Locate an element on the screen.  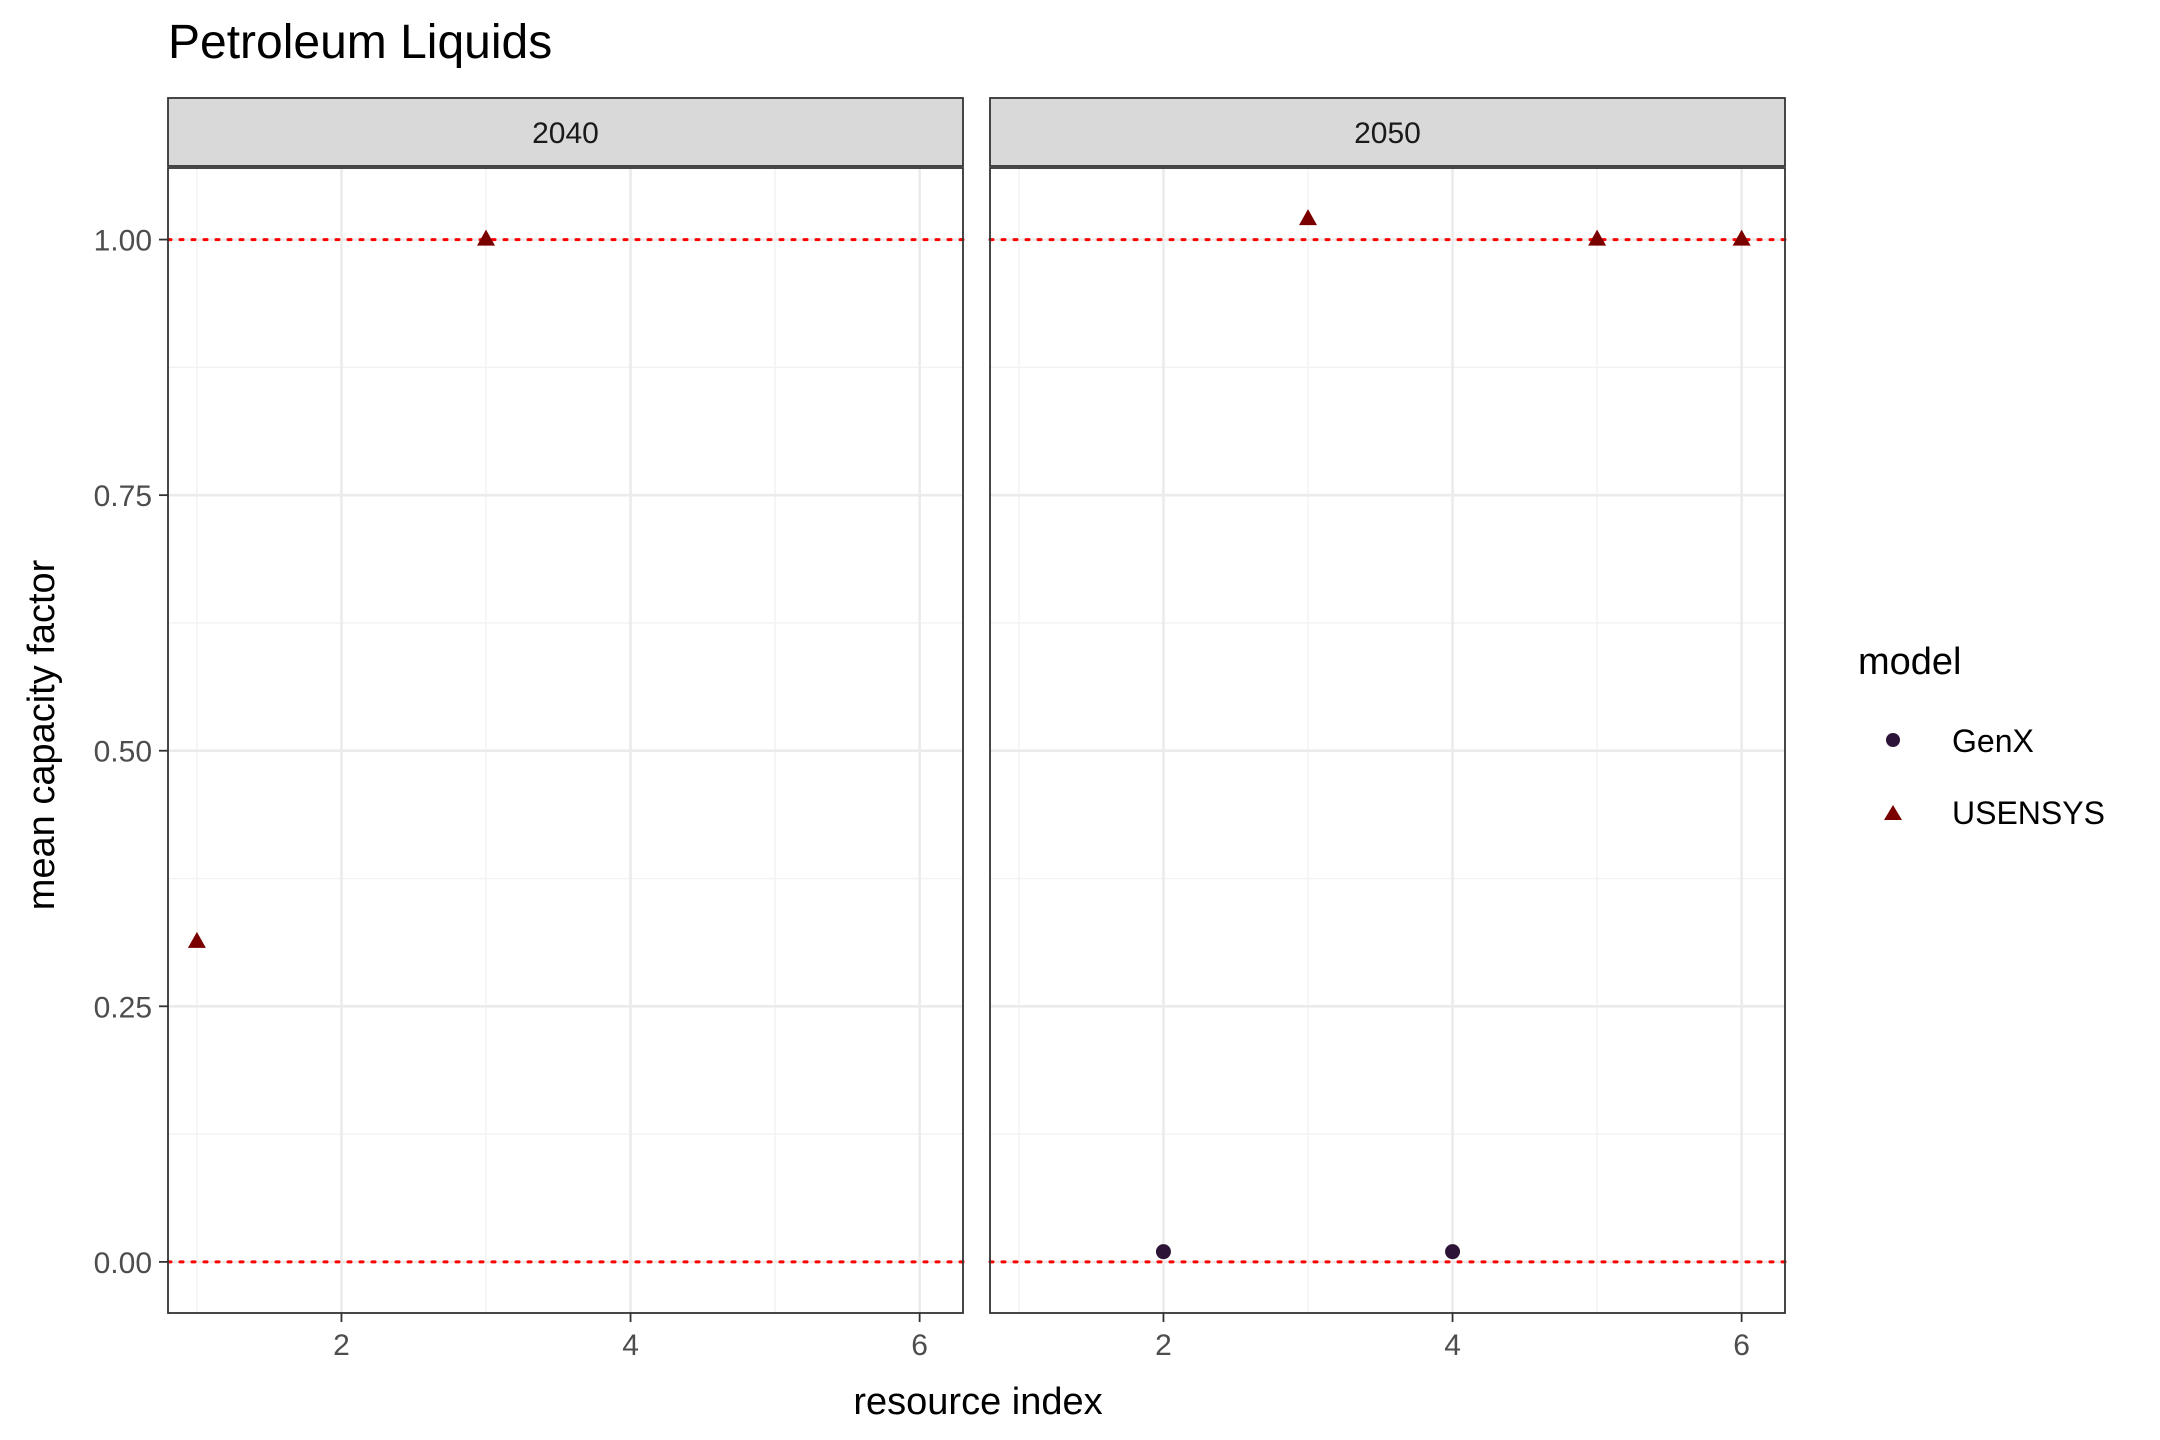
x-axis-label: resource index is located at coordinates (977, 1402).